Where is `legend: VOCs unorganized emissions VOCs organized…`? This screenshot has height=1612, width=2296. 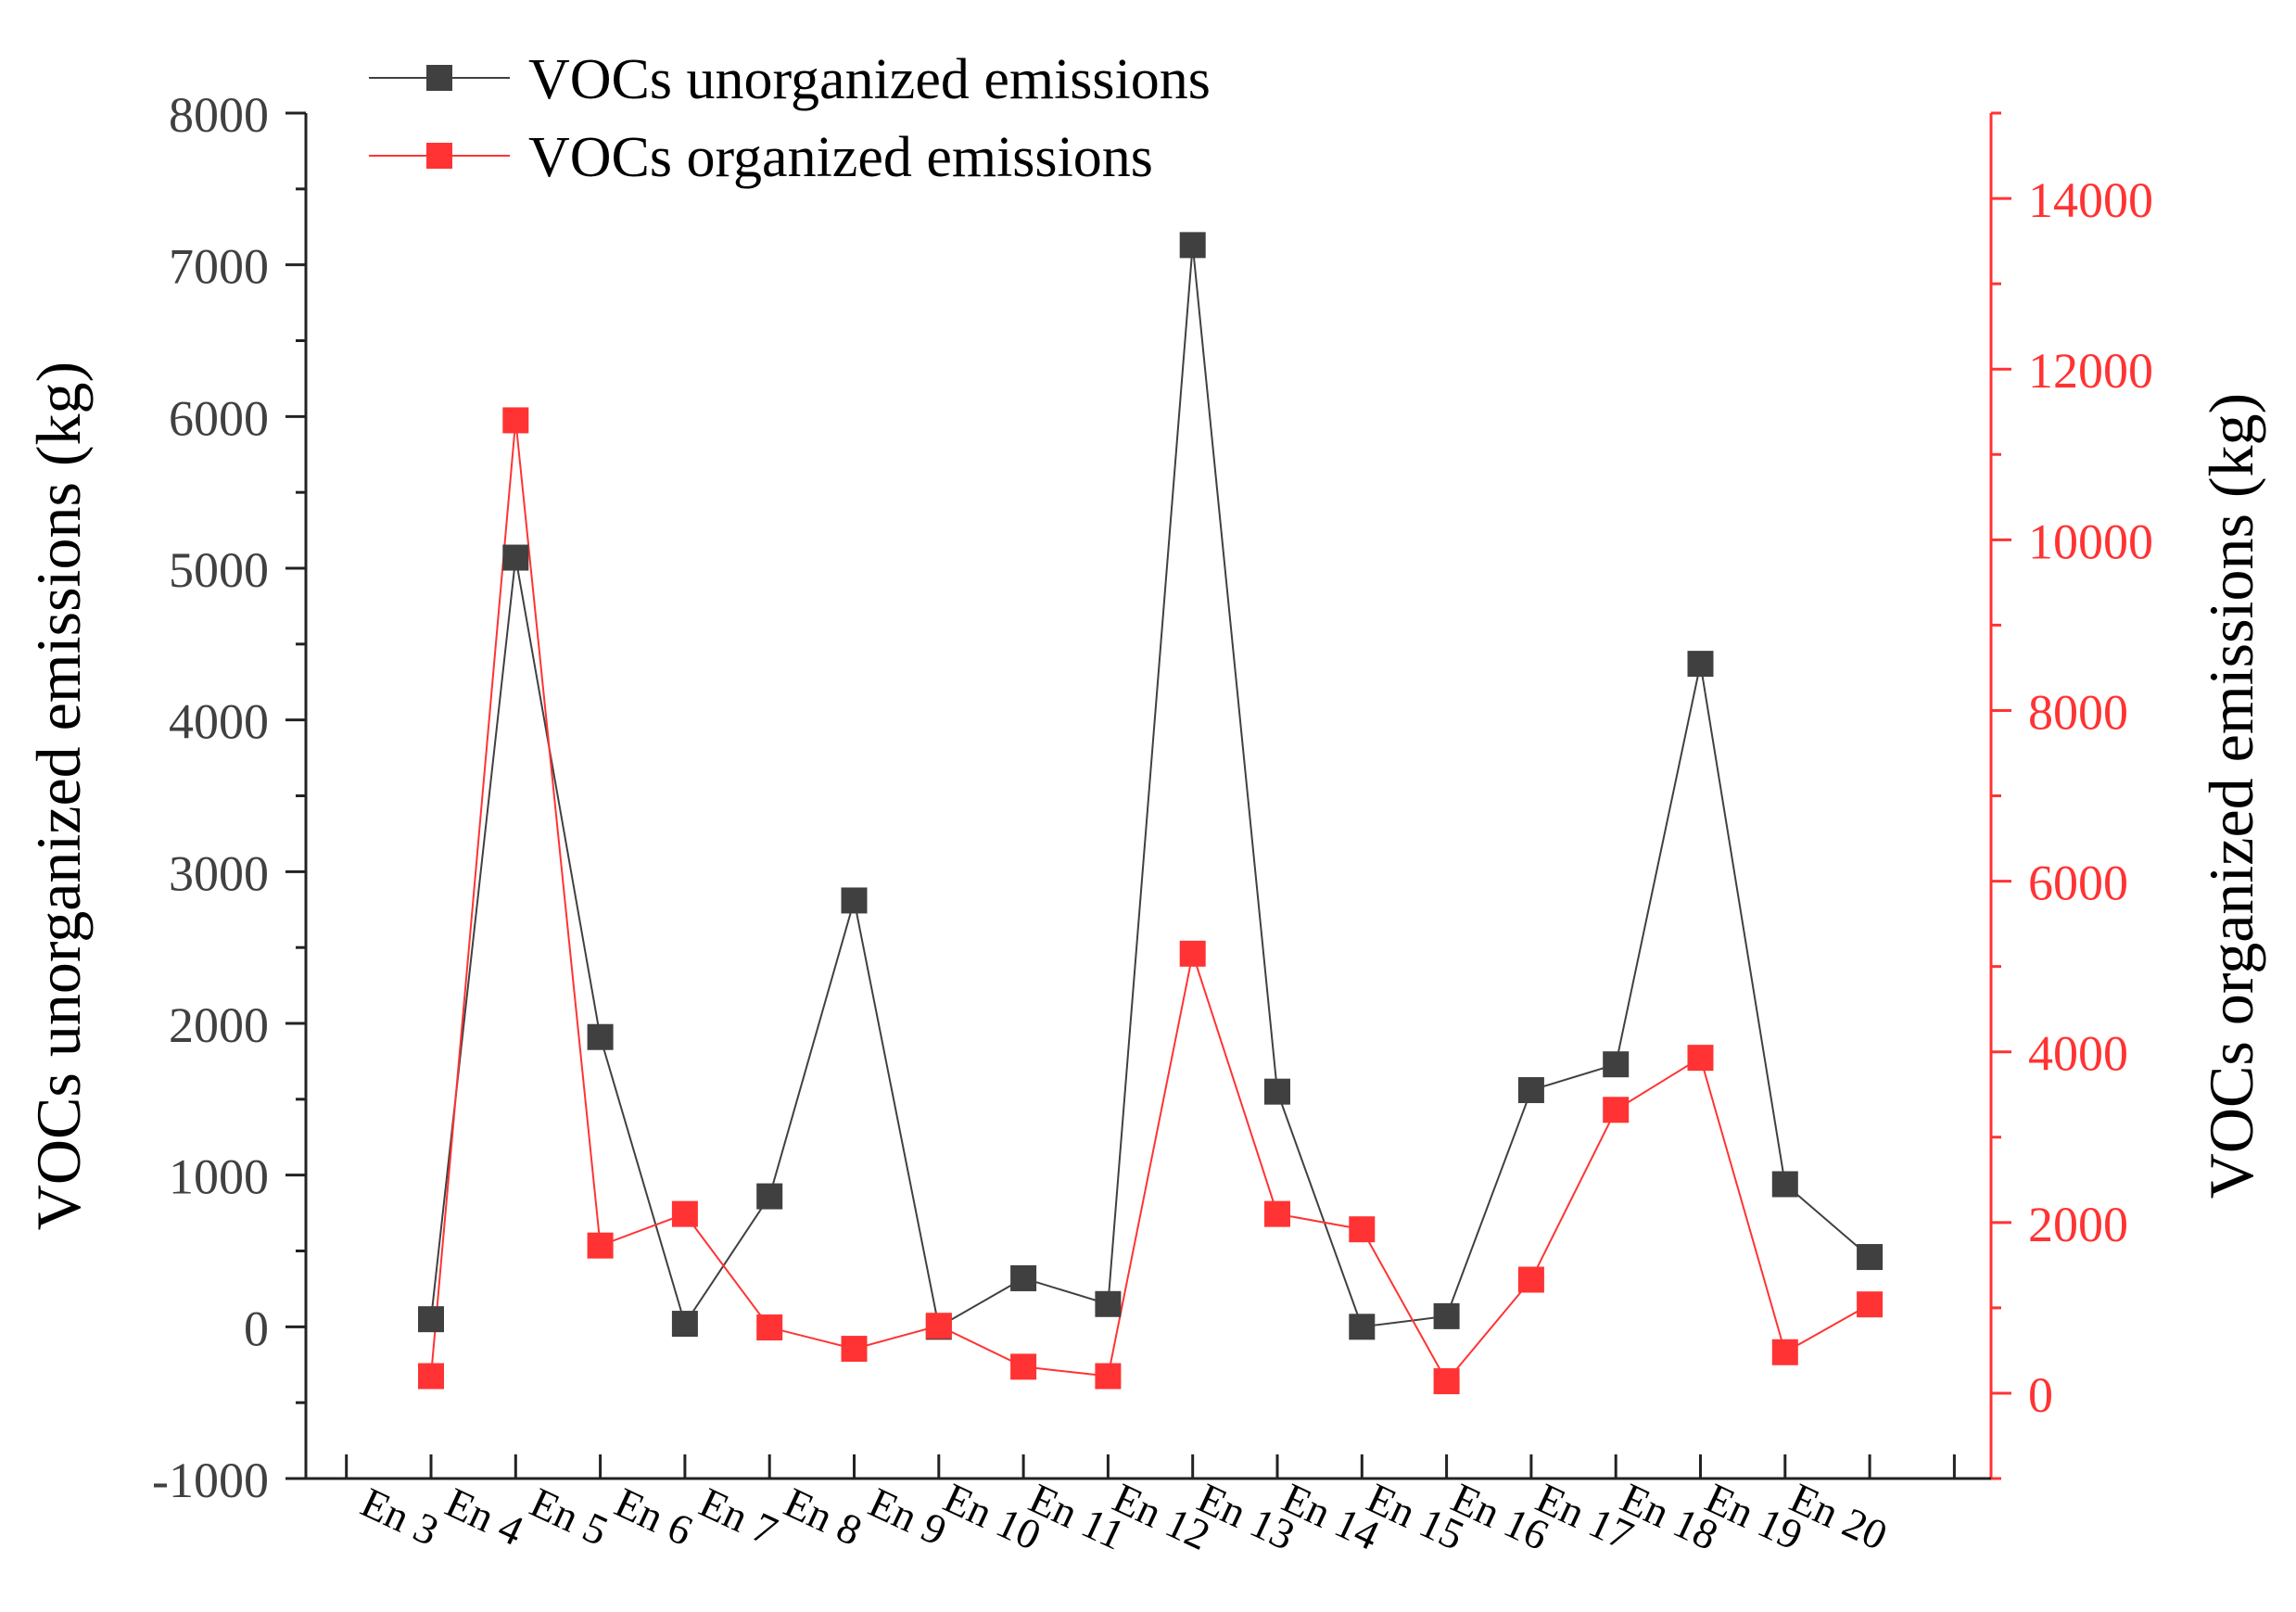
legend: VOCs unorganized emissions VOCs organized… is located at coordinates (790, 118).